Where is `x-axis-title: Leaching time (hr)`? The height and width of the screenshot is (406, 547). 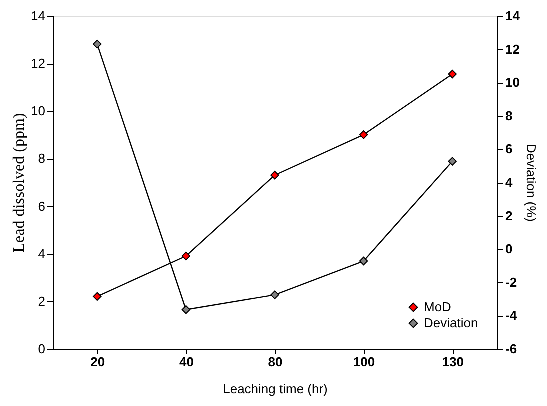 x-axis-title: Leaching time (hr) is located at coordinates (275, 389).